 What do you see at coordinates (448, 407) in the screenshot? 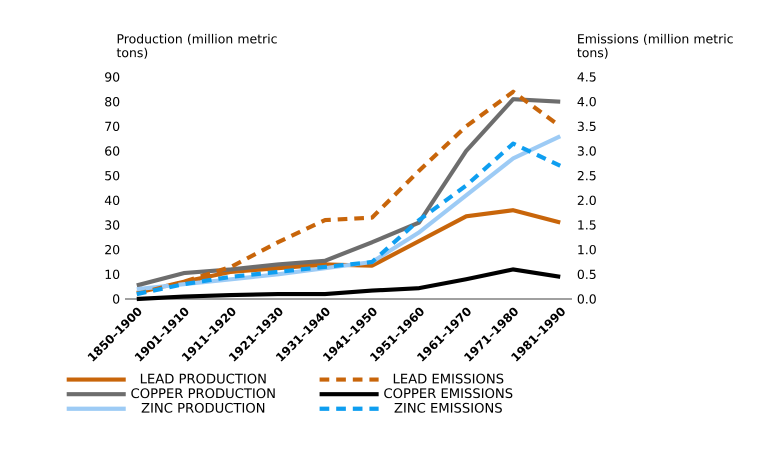
I see `legend-label: ZINC EMISSIONS` at bounding box center [448, 407].